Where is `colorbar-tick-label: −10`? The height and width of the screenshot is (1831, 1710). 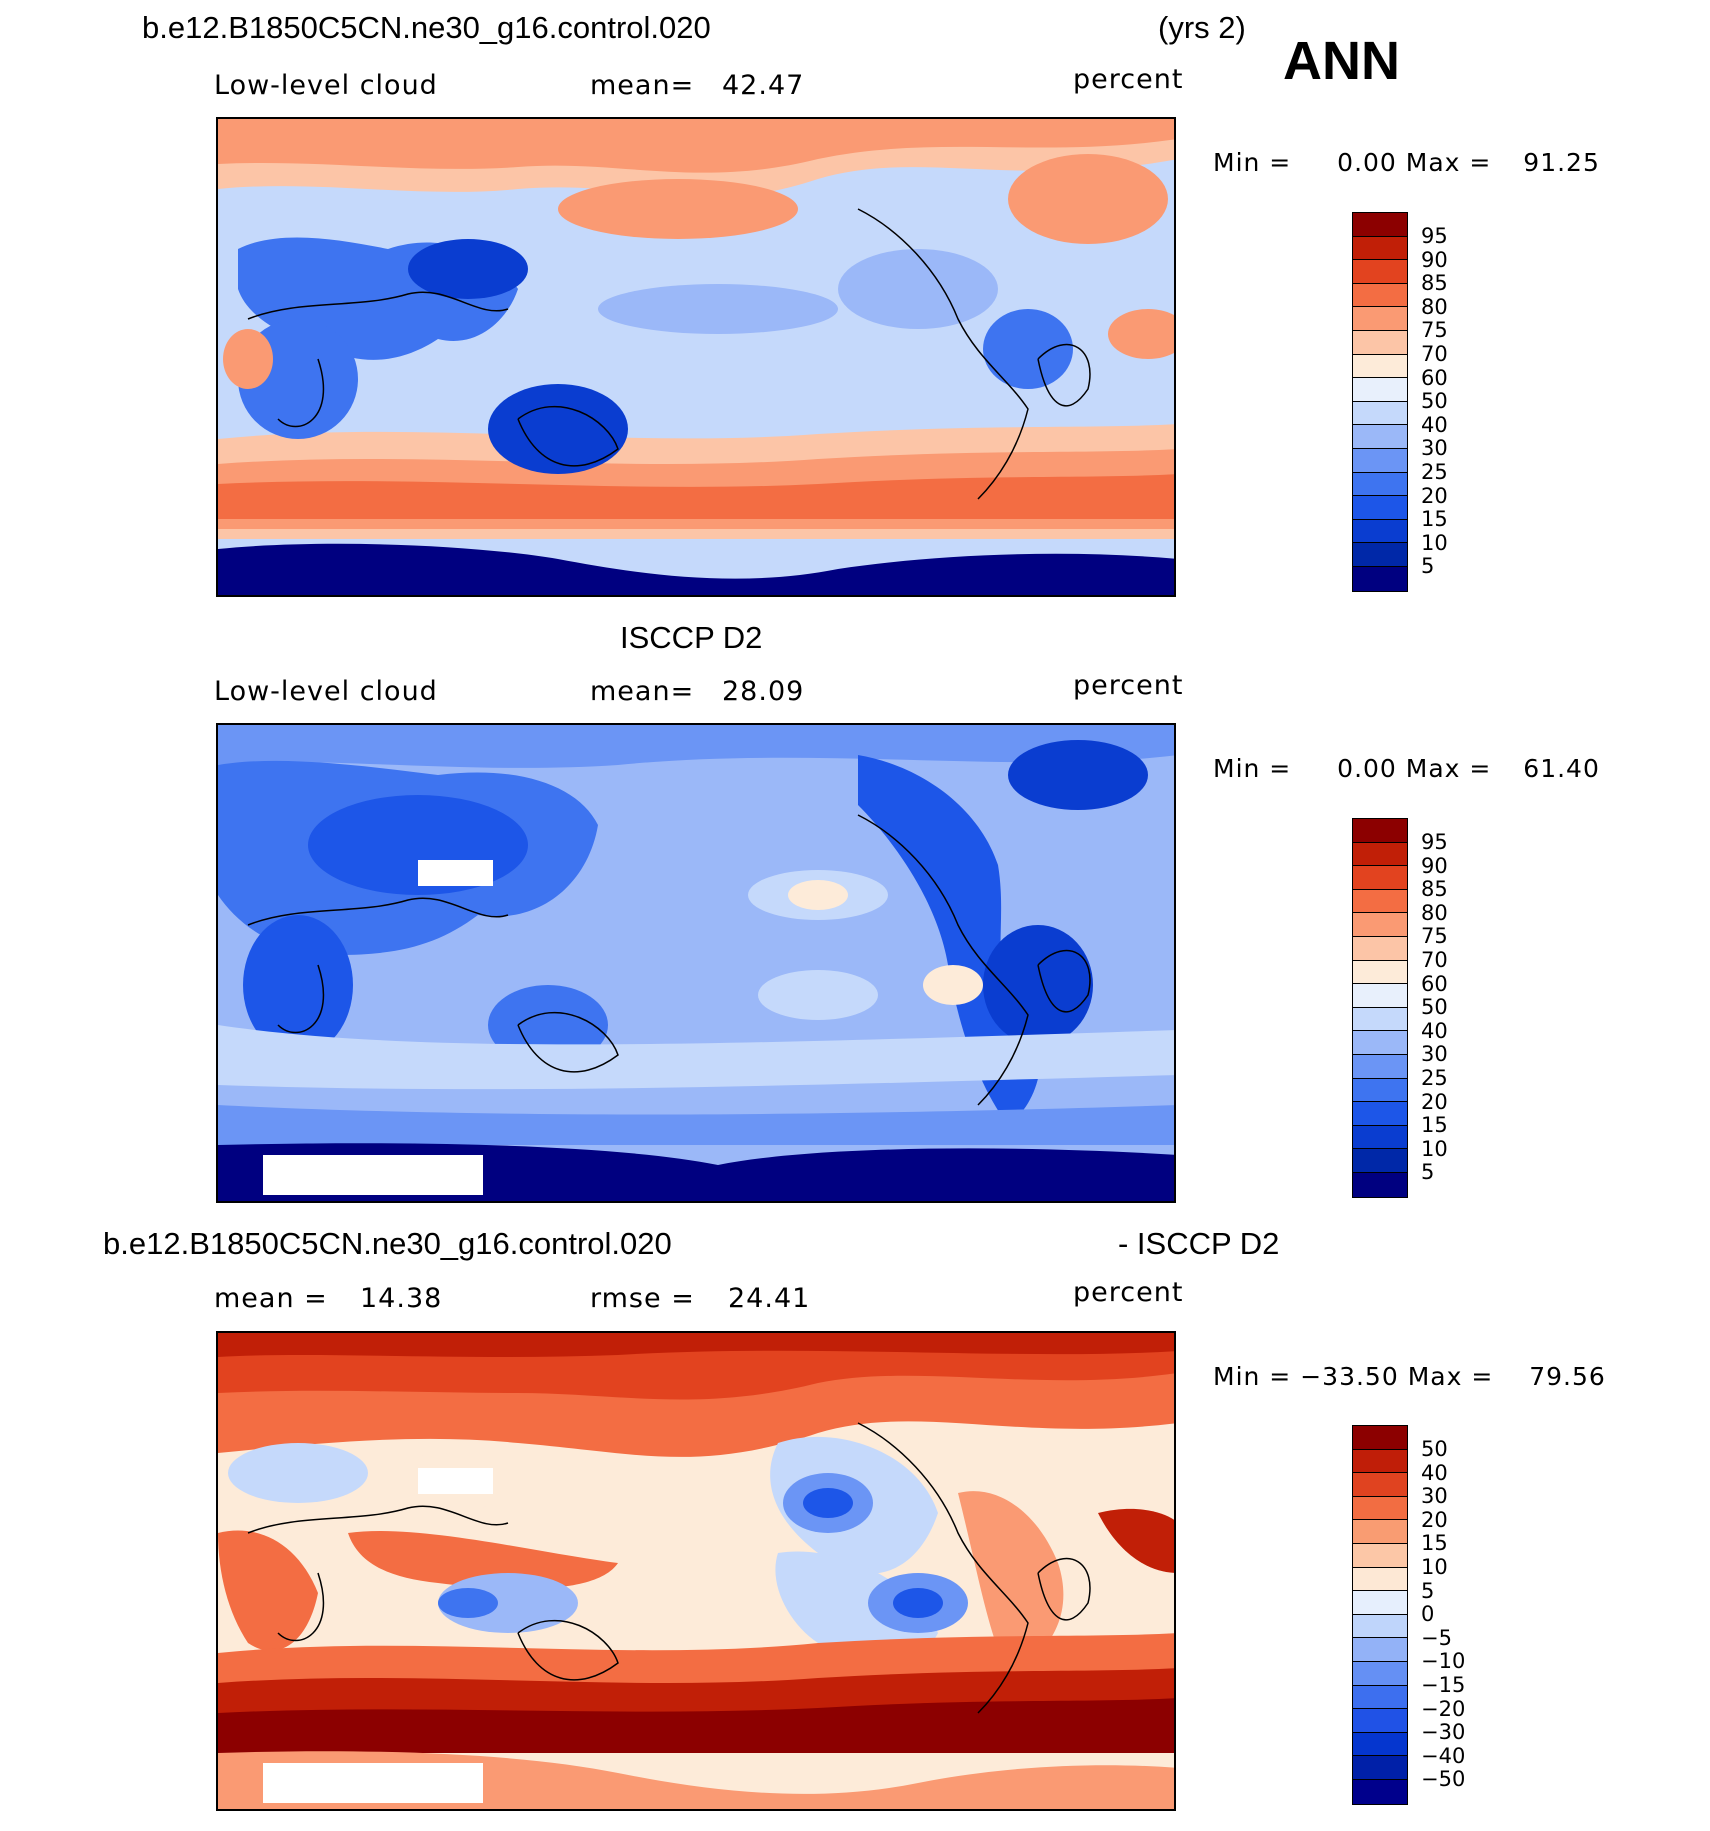 colorbar-tick-label: −10 is located at coordinates (1443, 1661).